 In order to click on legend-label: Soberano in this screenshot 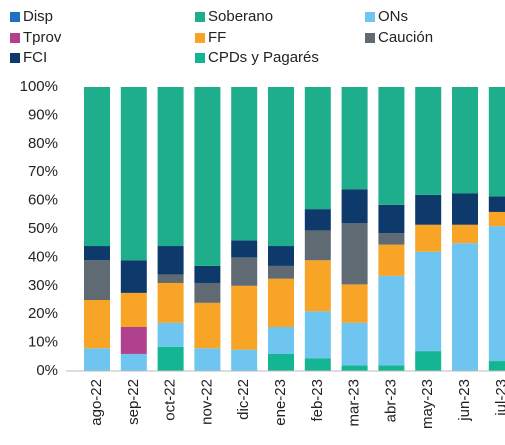, I will do `click(240, 16)`.